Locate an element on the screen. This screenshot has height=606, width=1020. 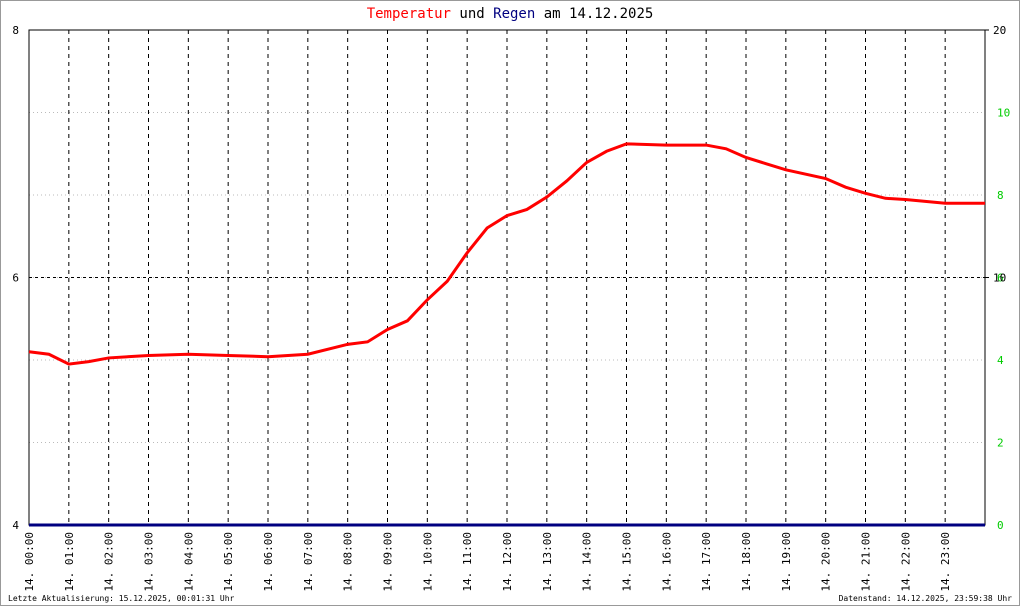
x-tick-label: 14. 02:00 is located at coordinates (109, 562).